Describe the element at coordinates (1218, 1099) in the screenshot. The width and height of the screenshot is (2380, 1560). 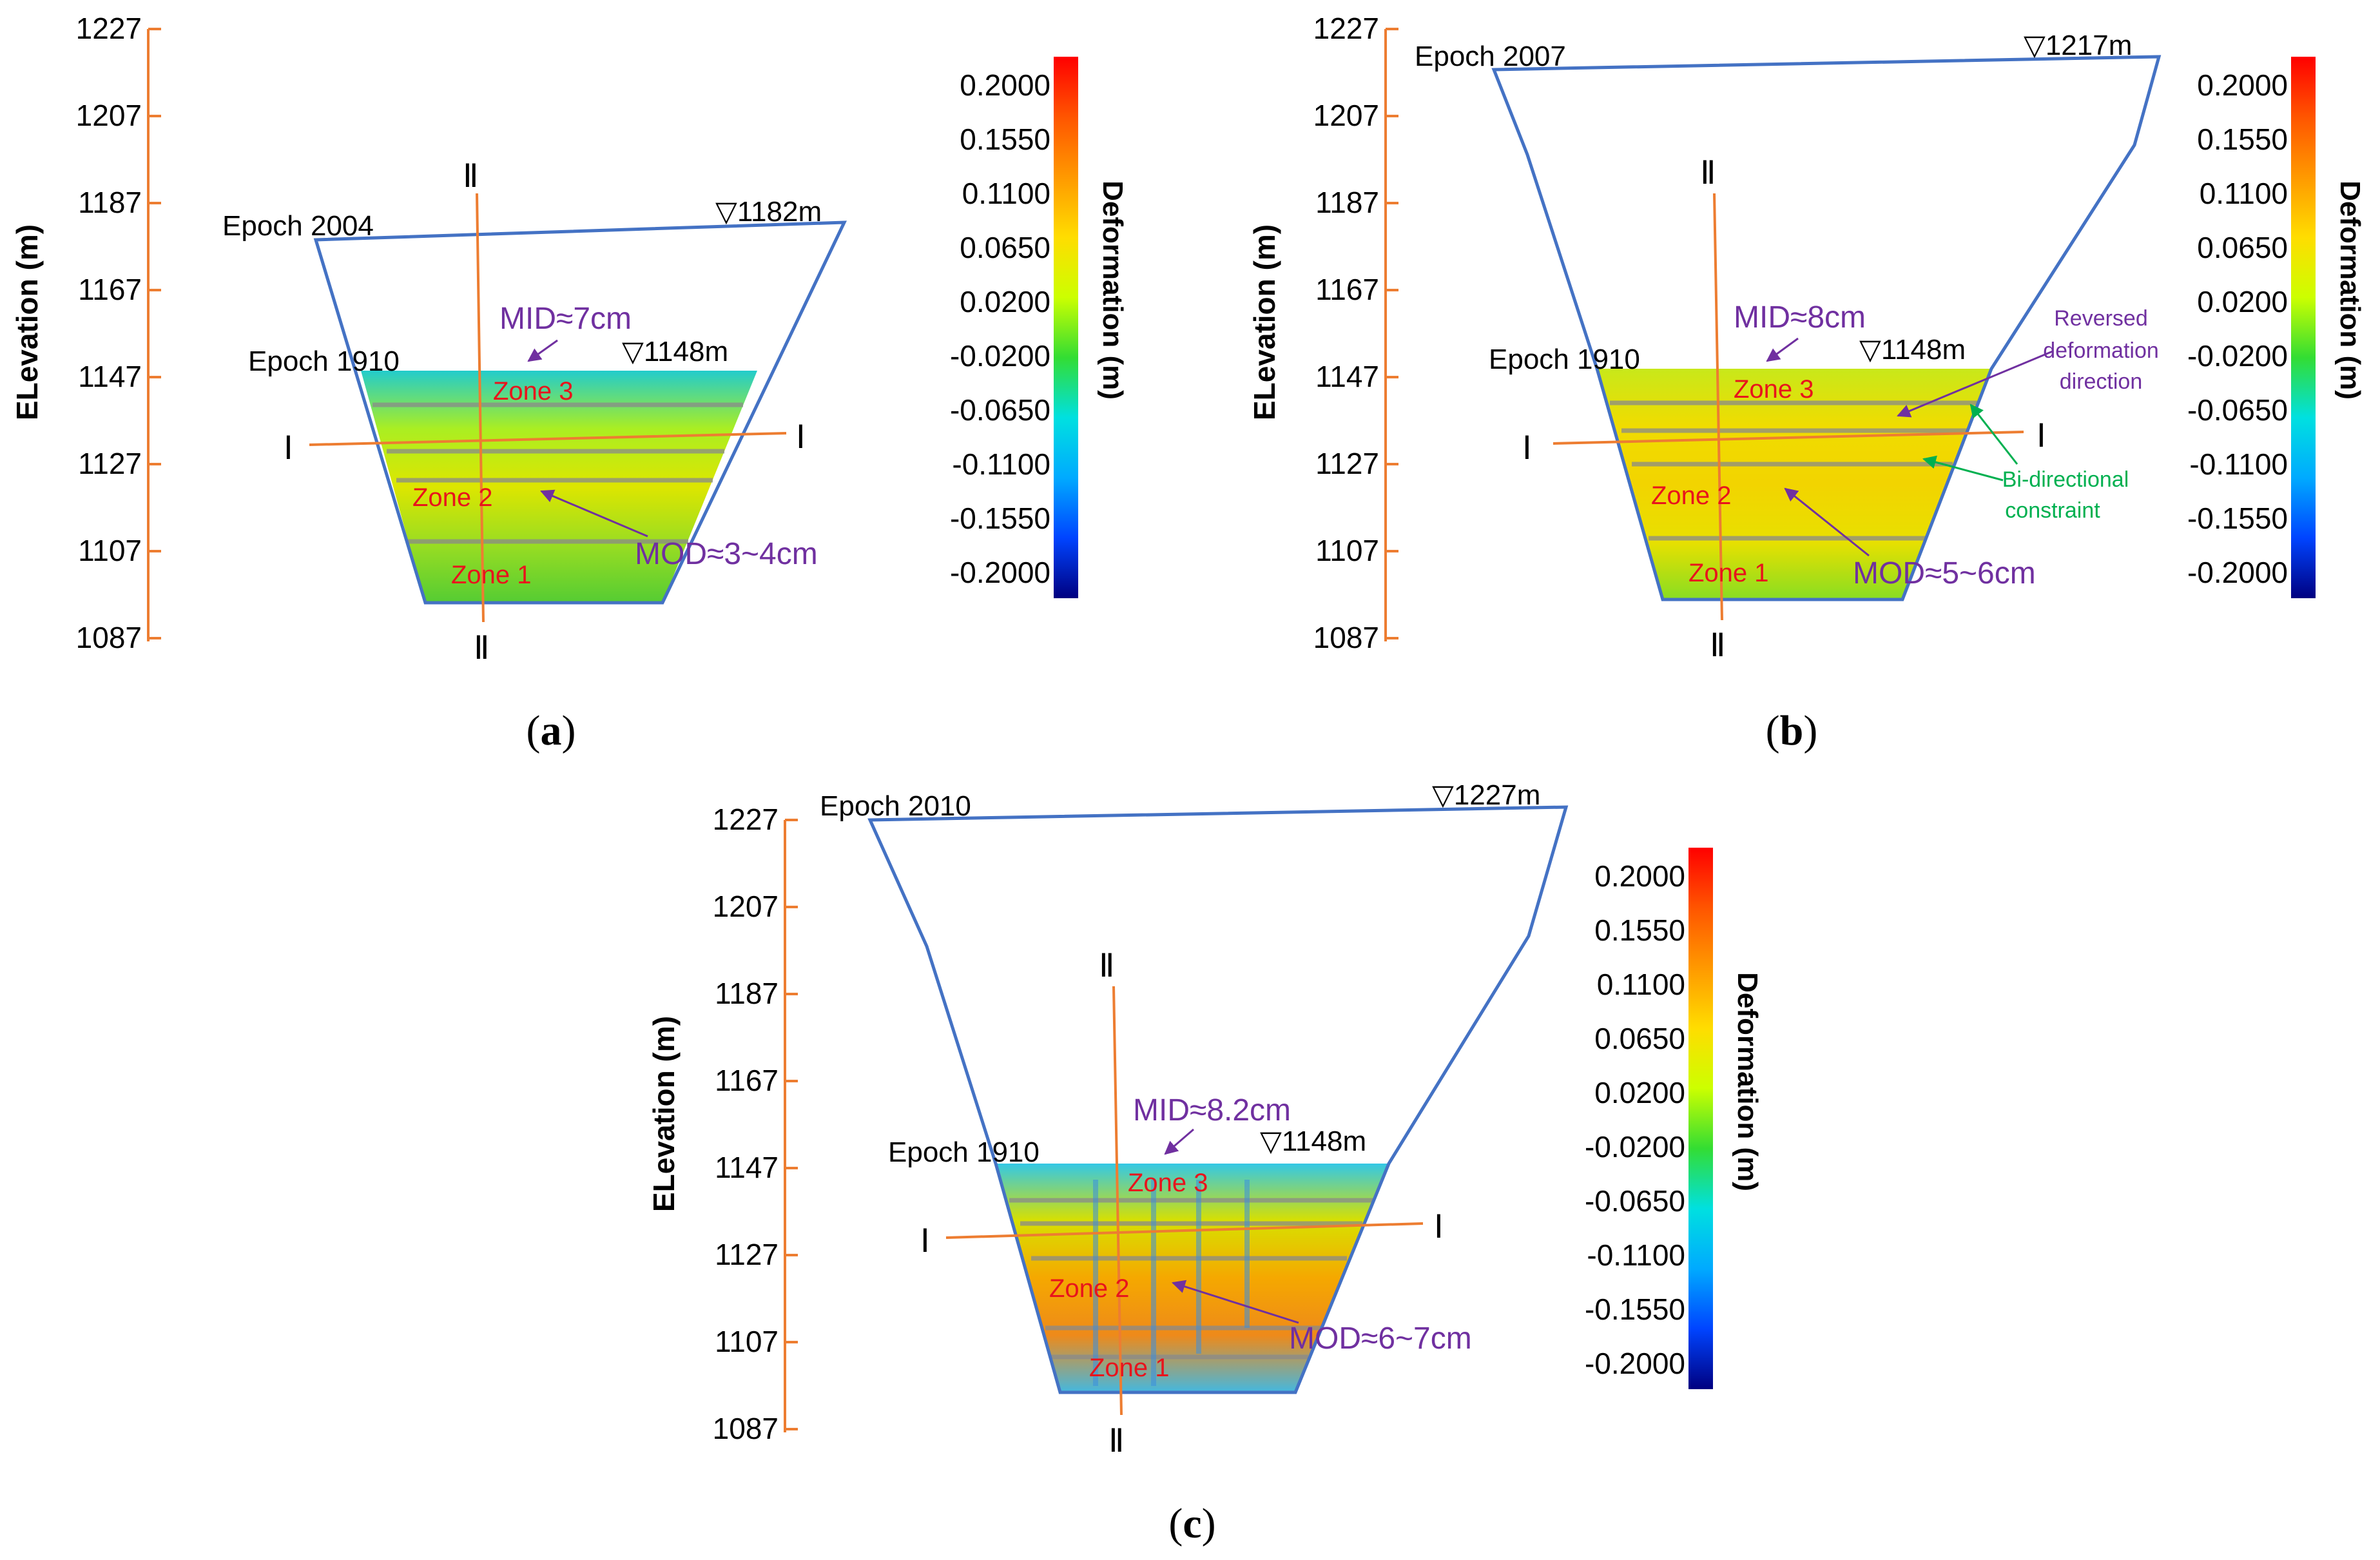
I see `dam-outline-2010` at that location.